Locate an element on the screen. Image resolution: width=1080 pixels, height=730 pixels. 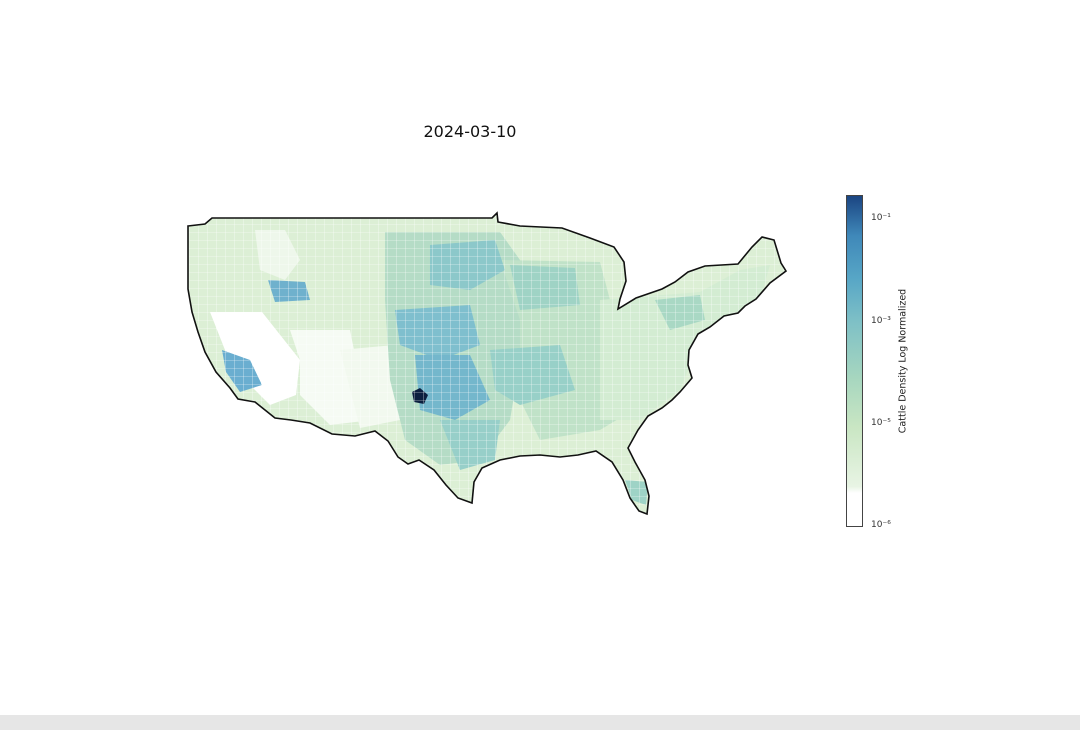
bottom-scroll-bar is located at coordinates (540, 722).